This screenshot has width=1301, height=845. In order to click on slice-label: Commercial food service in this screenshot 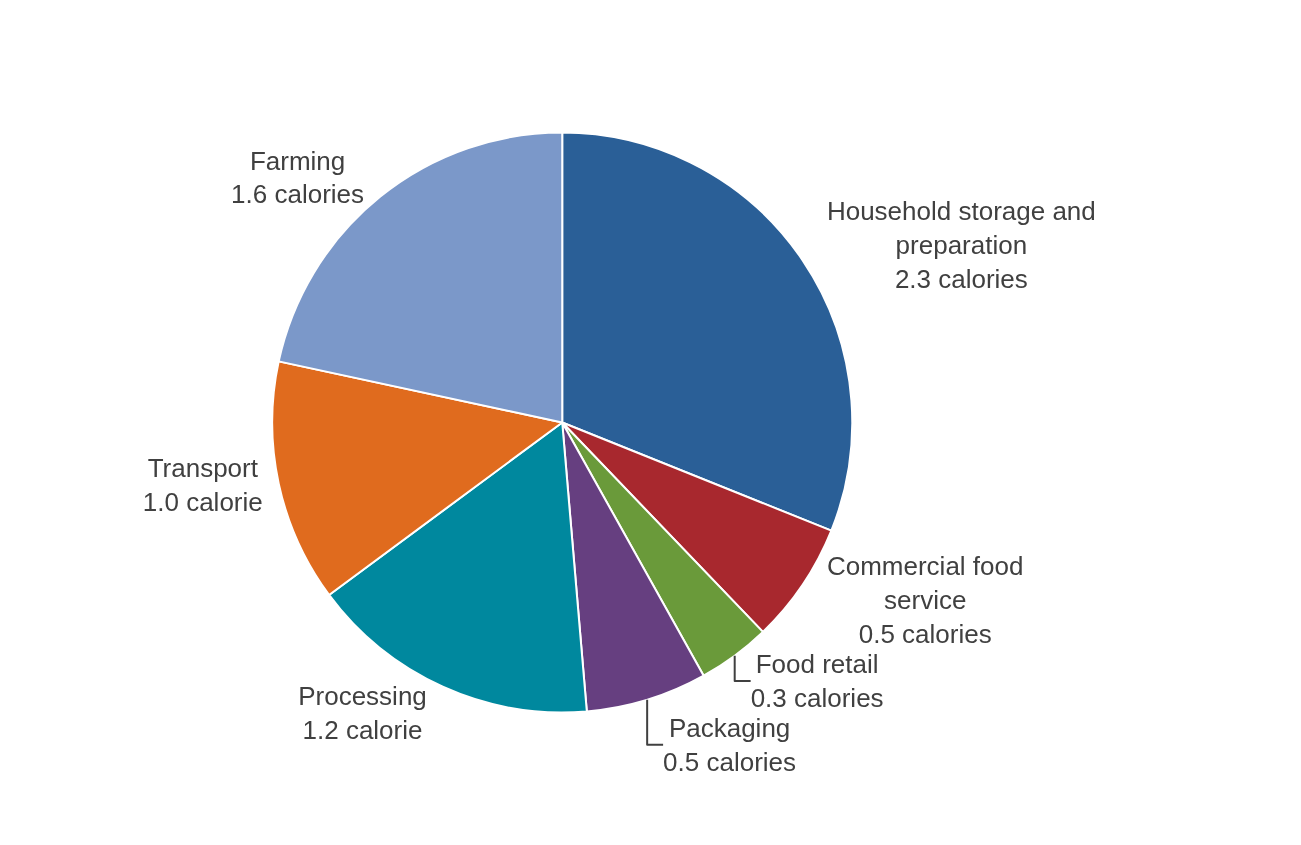, I will do `click(925, 583)`.